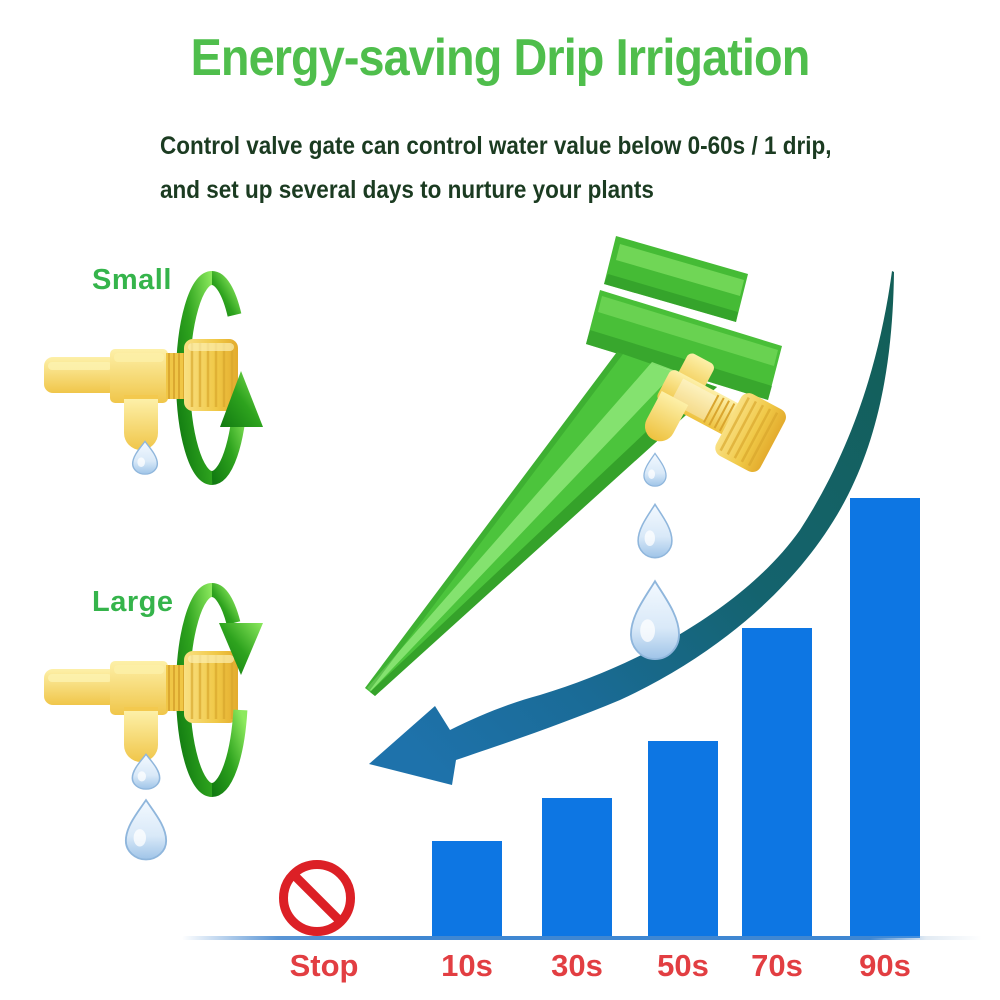 Image resolution: width=1000 pixels, height=1000 pixels. Describe the element at coordinates (541, 524) in the screenshot. I see `spike-cone` at that location.